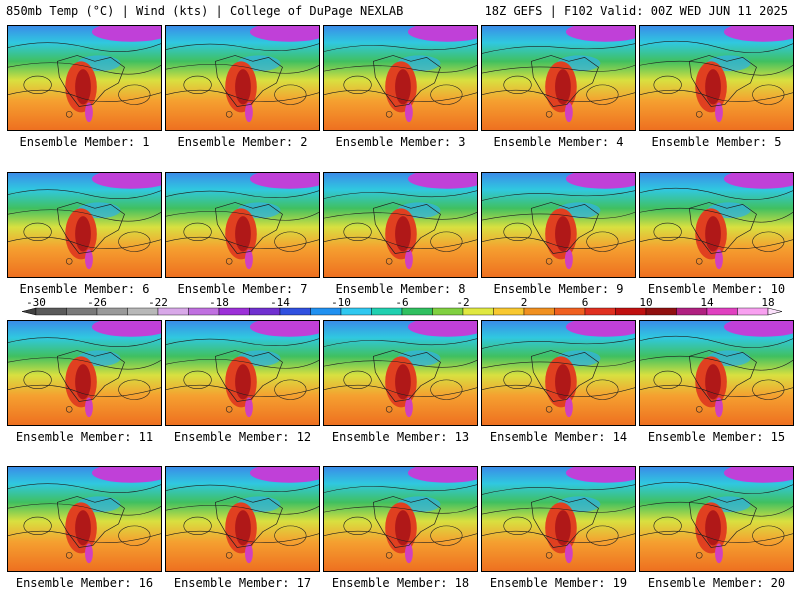 This screenshot has height=600, width=800. Describe the element at coordinates (84, 142) in the screenshot. I see `ensemble-member-label: Ensemble Member: 1` at that location.